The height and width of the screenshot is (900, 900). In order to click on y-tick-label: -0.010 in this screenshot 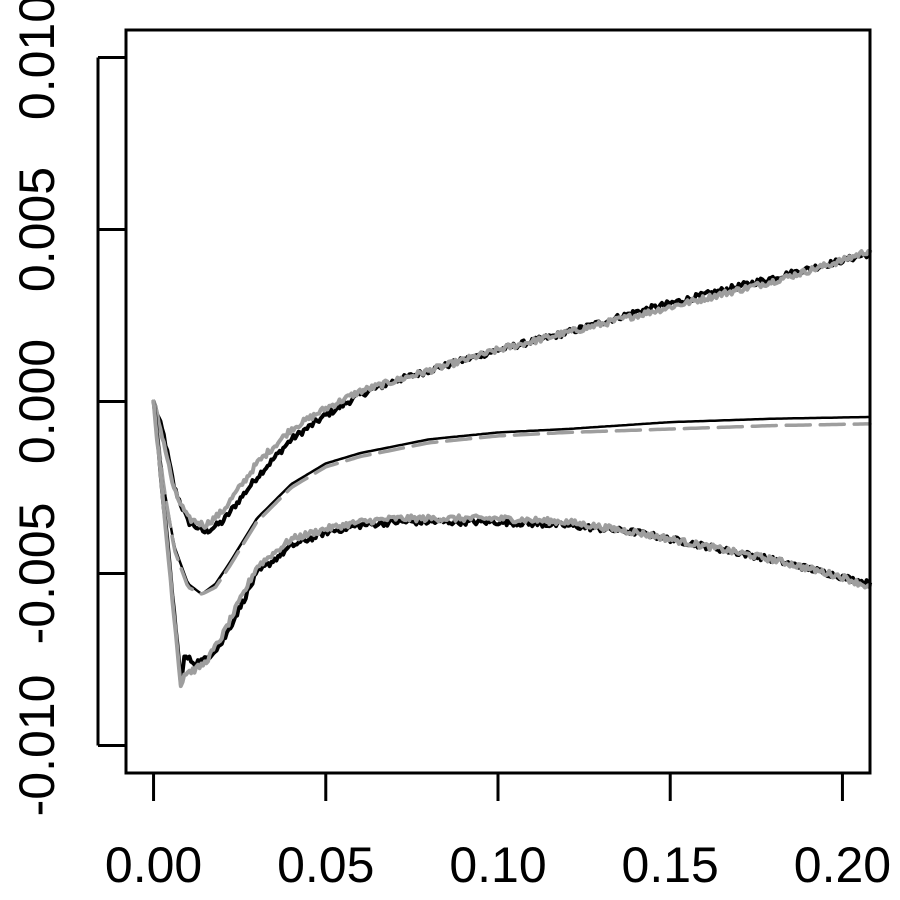, I will do `click(37, 746)`.